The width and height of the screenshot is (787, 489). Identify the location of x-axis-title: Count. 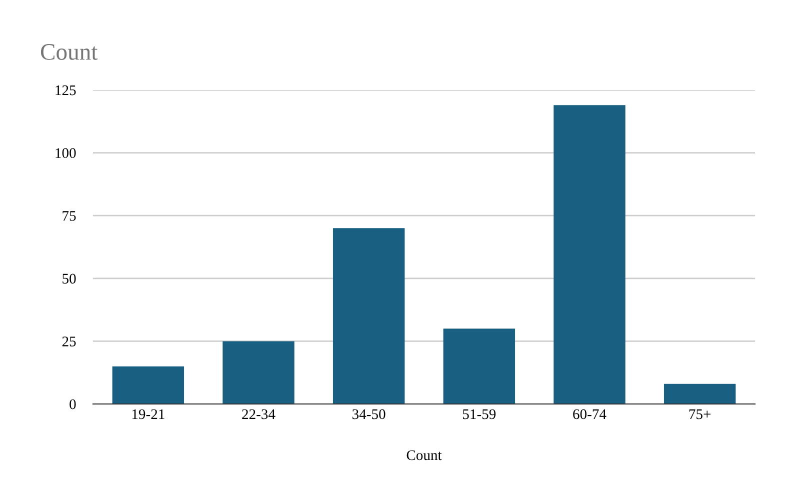
(424, 455).